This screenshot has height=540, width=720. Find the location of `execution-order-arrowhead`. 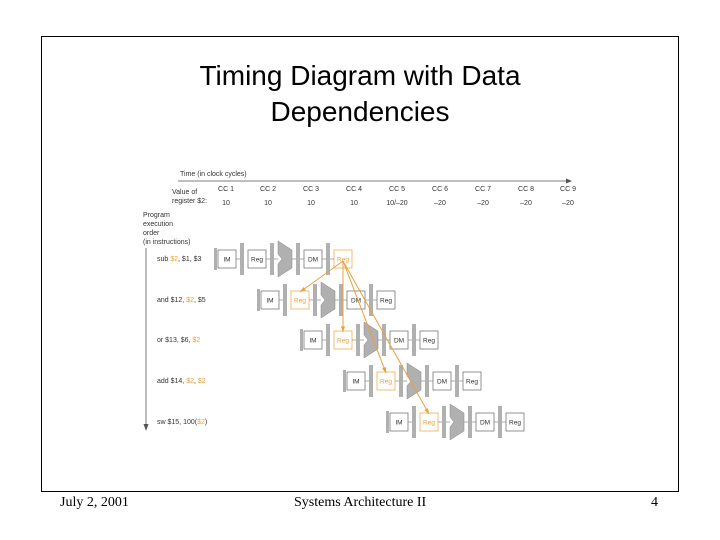

execution-order-arrowhead is located at coordinates (146, 427).